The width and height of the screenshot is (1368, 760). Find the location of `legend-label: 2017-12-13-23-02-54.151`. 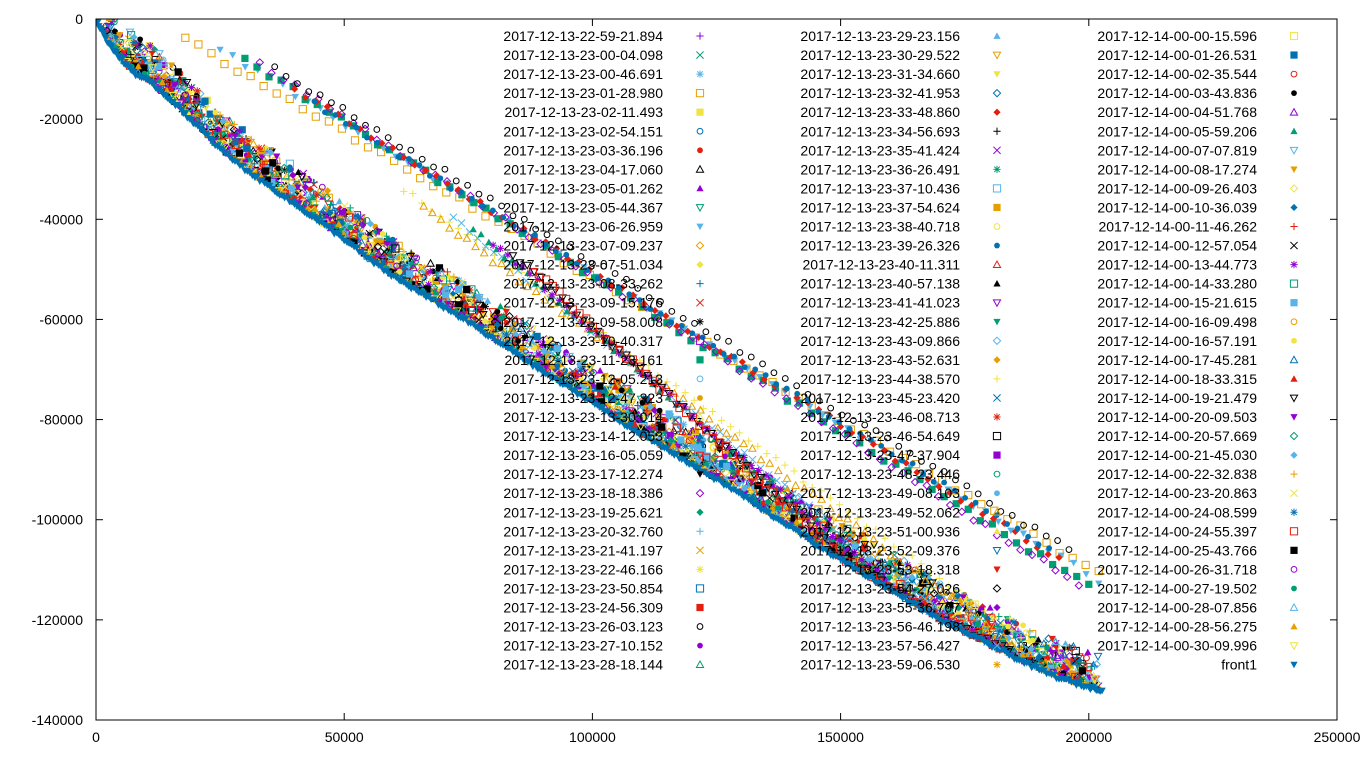

legend-label: 2017-12-13-23-02-54.151 is located at coordinates (583, 131).